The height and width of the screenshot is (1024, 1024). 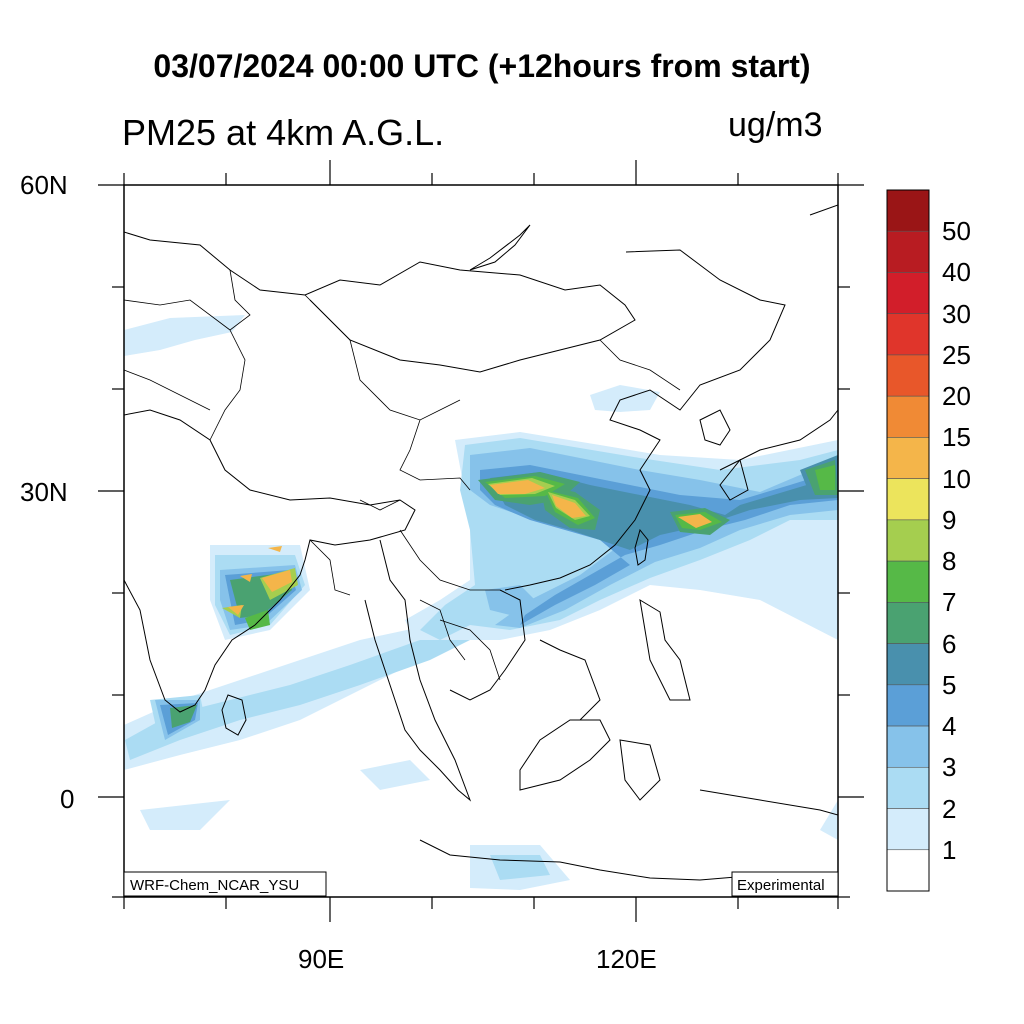 I want to click on colorbar-tick-label: 1, so click(x=949, y=849).